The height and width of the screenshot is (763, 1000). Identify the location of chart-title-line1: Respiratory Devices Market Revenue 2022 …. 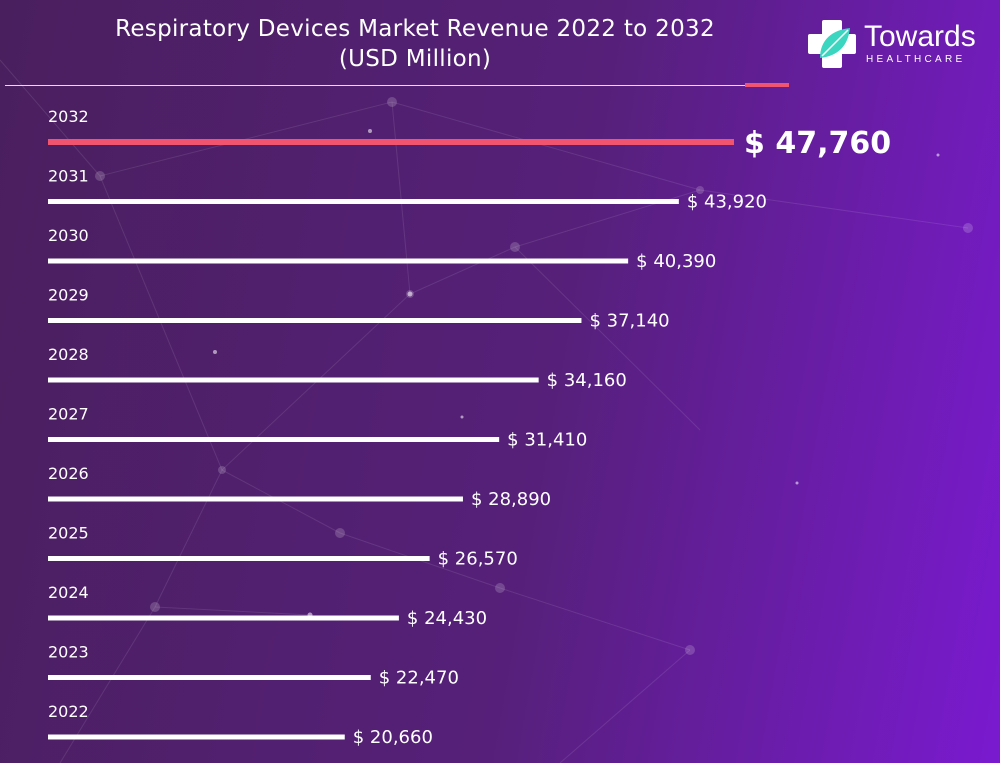
(415, 29).